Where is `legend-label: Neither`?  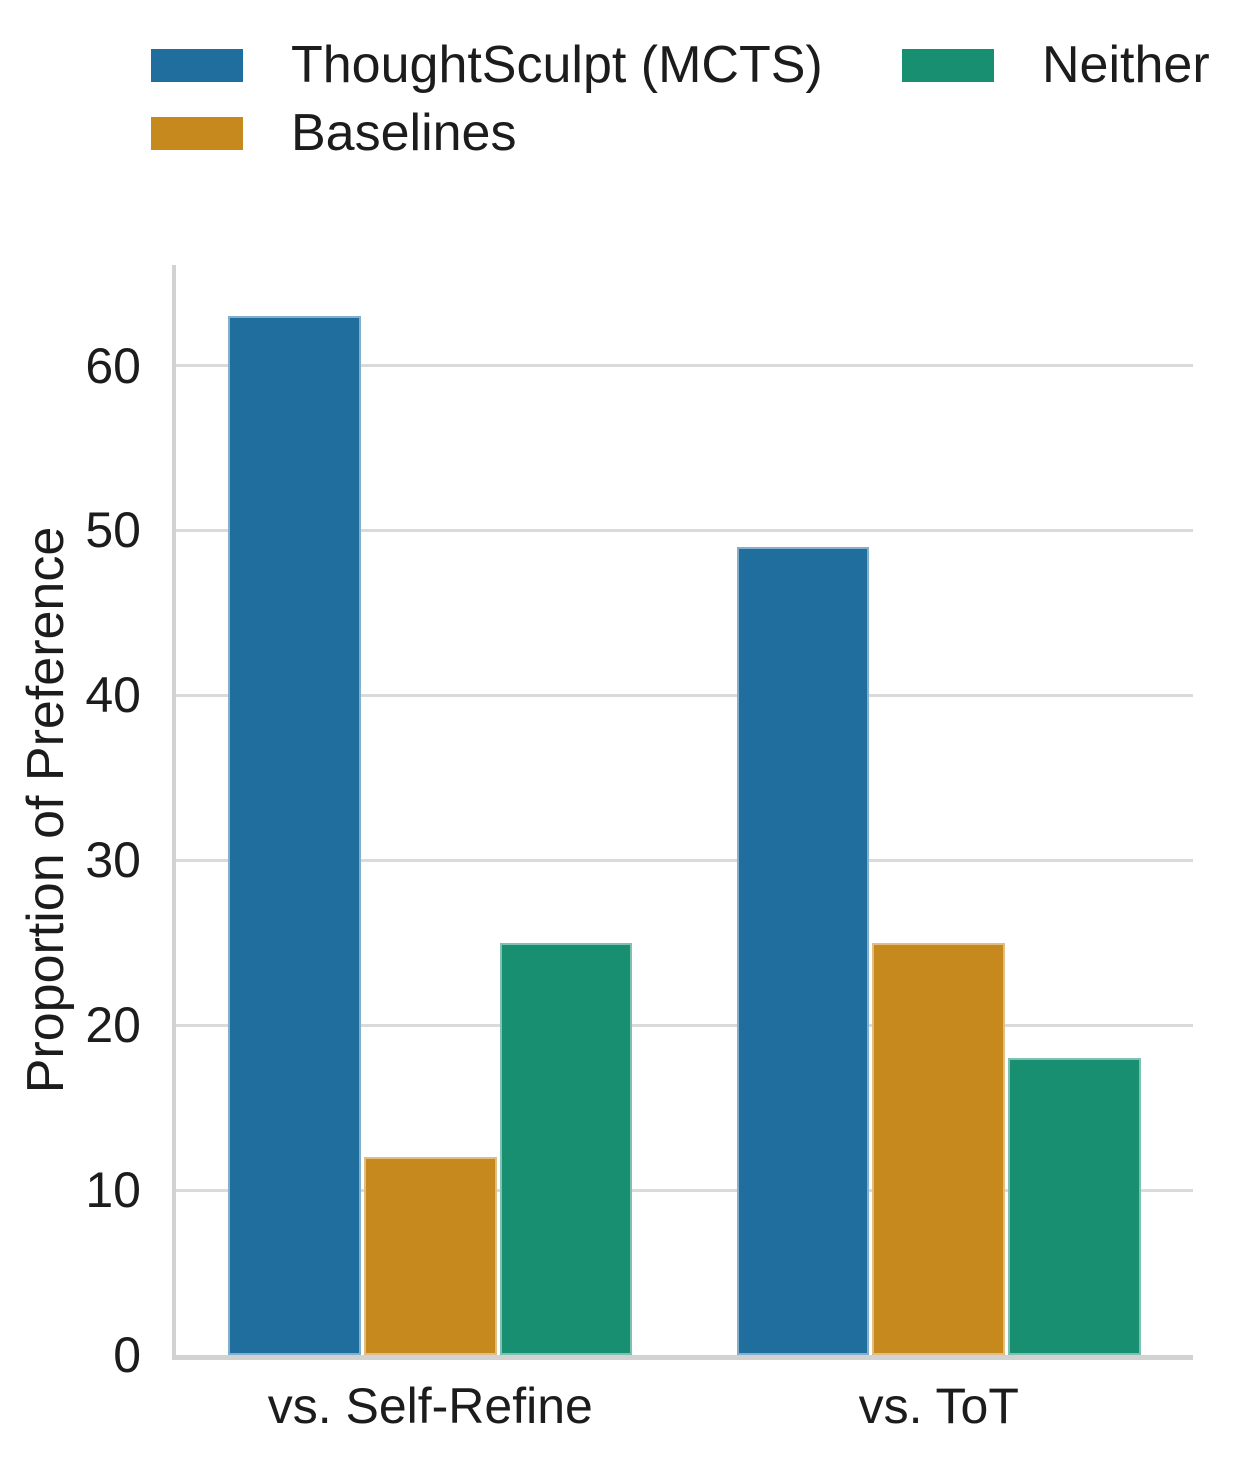 legend-label: Neither is located at coordinates (1126, 65).